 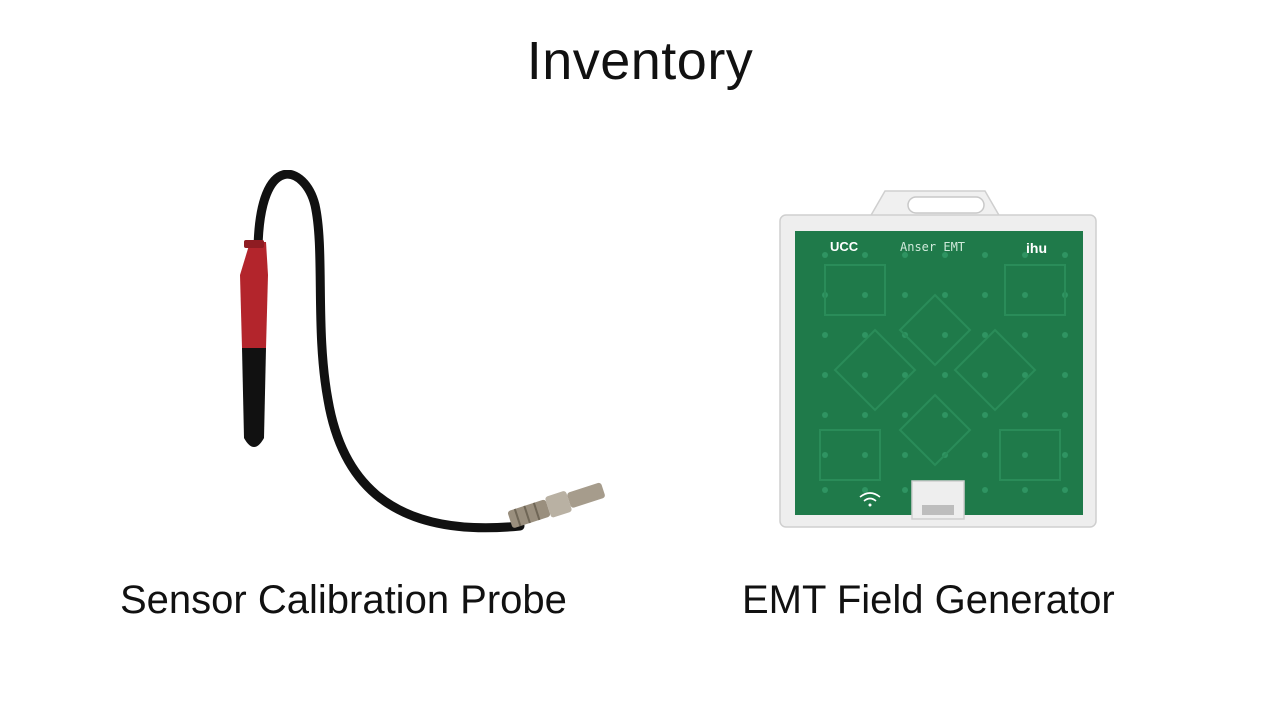 What do you see at coordinates (870, 499) in the screenshot?
I see `wifi-icon` at bounding box center [870, 499].